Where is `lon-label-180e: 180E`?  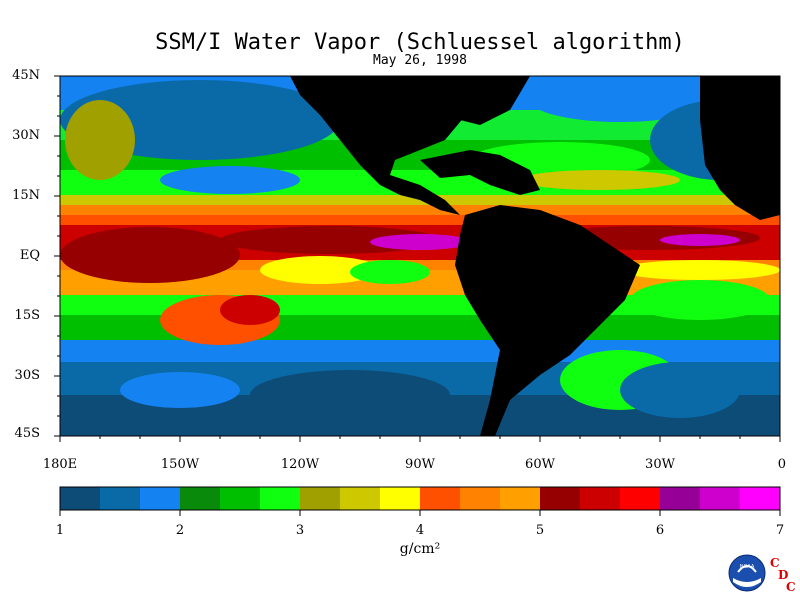 lon-label-180e: 180E is located at coordinates (60, 464).